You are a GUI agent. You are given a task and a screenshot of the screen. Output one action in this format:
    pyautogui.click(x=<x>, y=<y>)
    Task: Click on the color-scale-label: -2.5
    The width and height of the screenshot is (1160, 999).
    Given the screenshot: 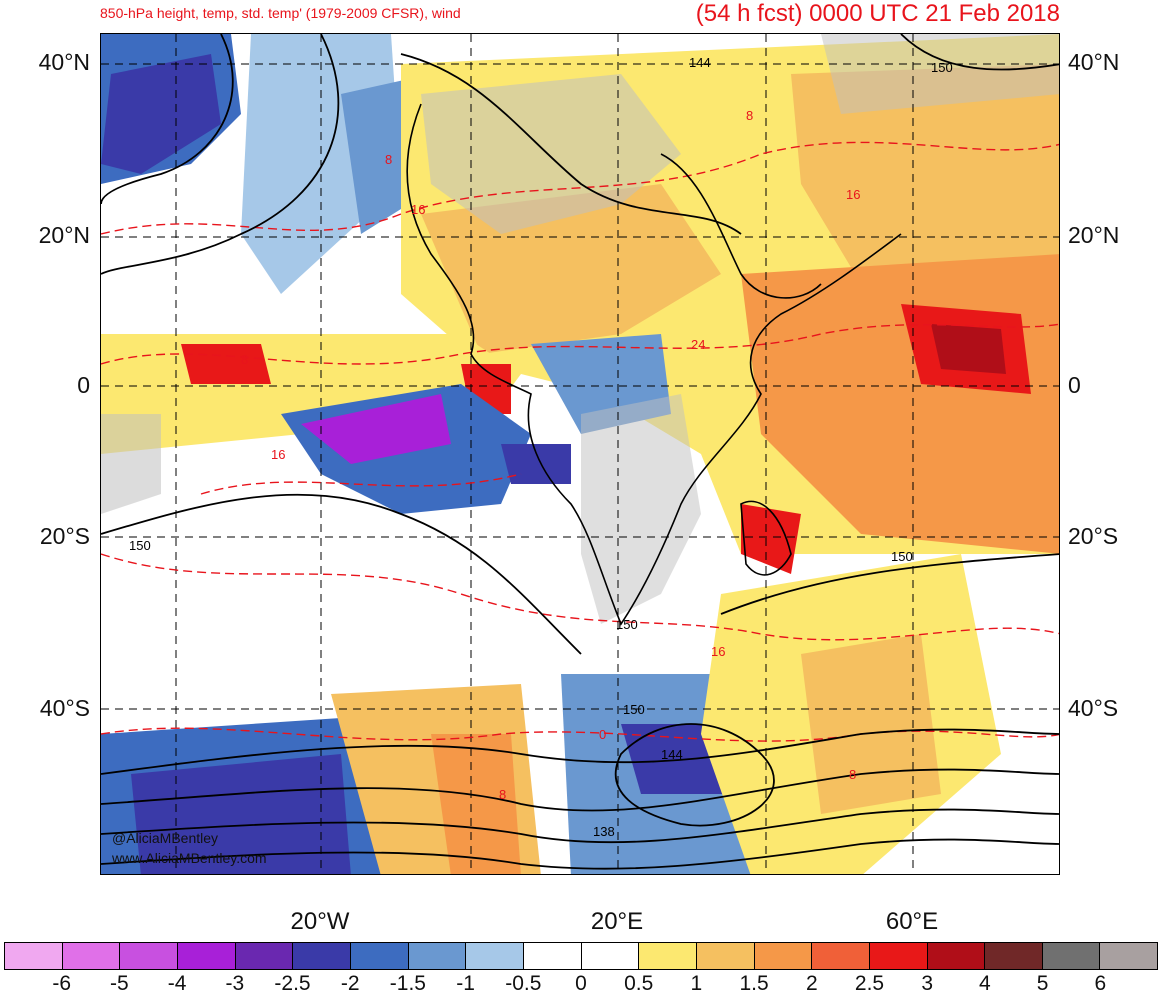 What is the action you would take?
    pyautogui.click(x=292, y=983)
    